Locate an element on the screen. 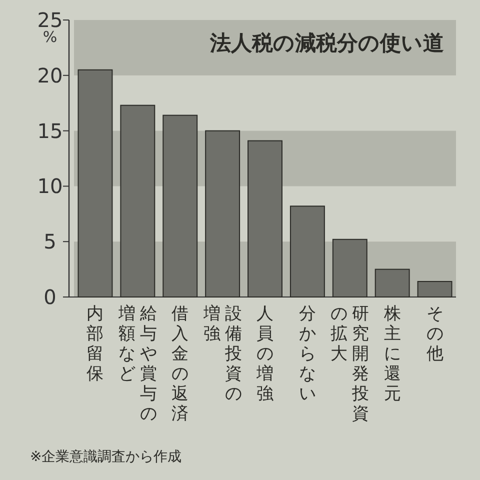  x-tick-label: 借入金の返済 is located at coordinates (180, 364).